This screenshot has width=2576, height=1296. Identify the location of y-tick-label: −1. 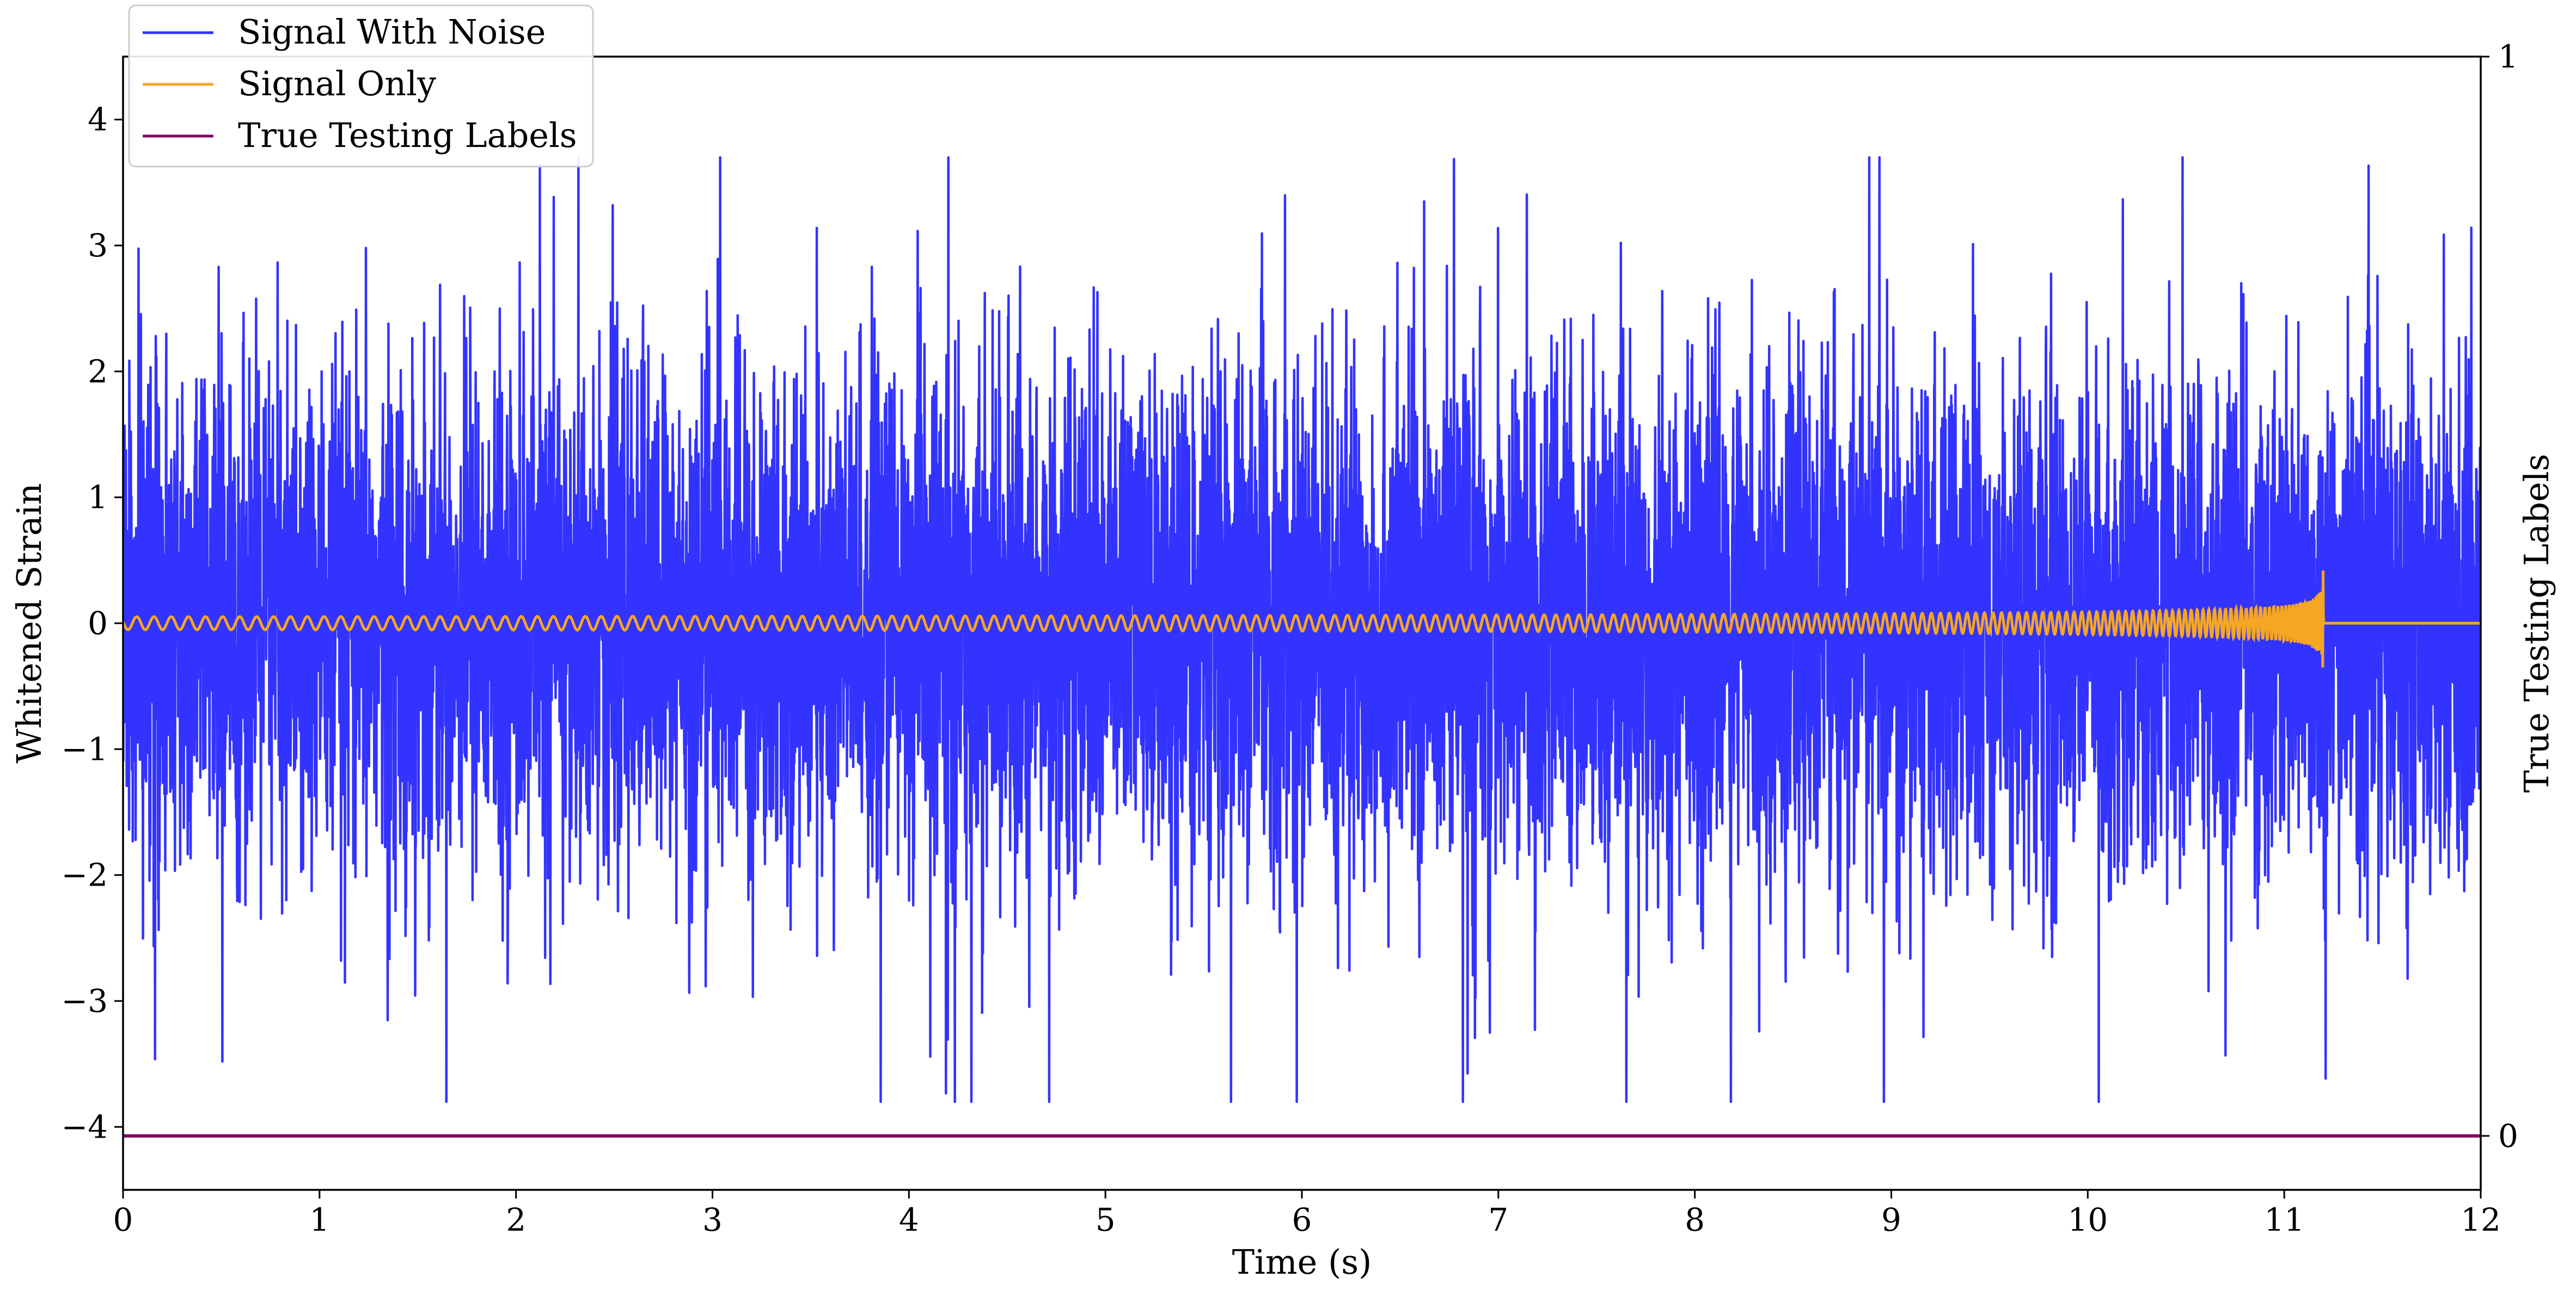
(85, 748).